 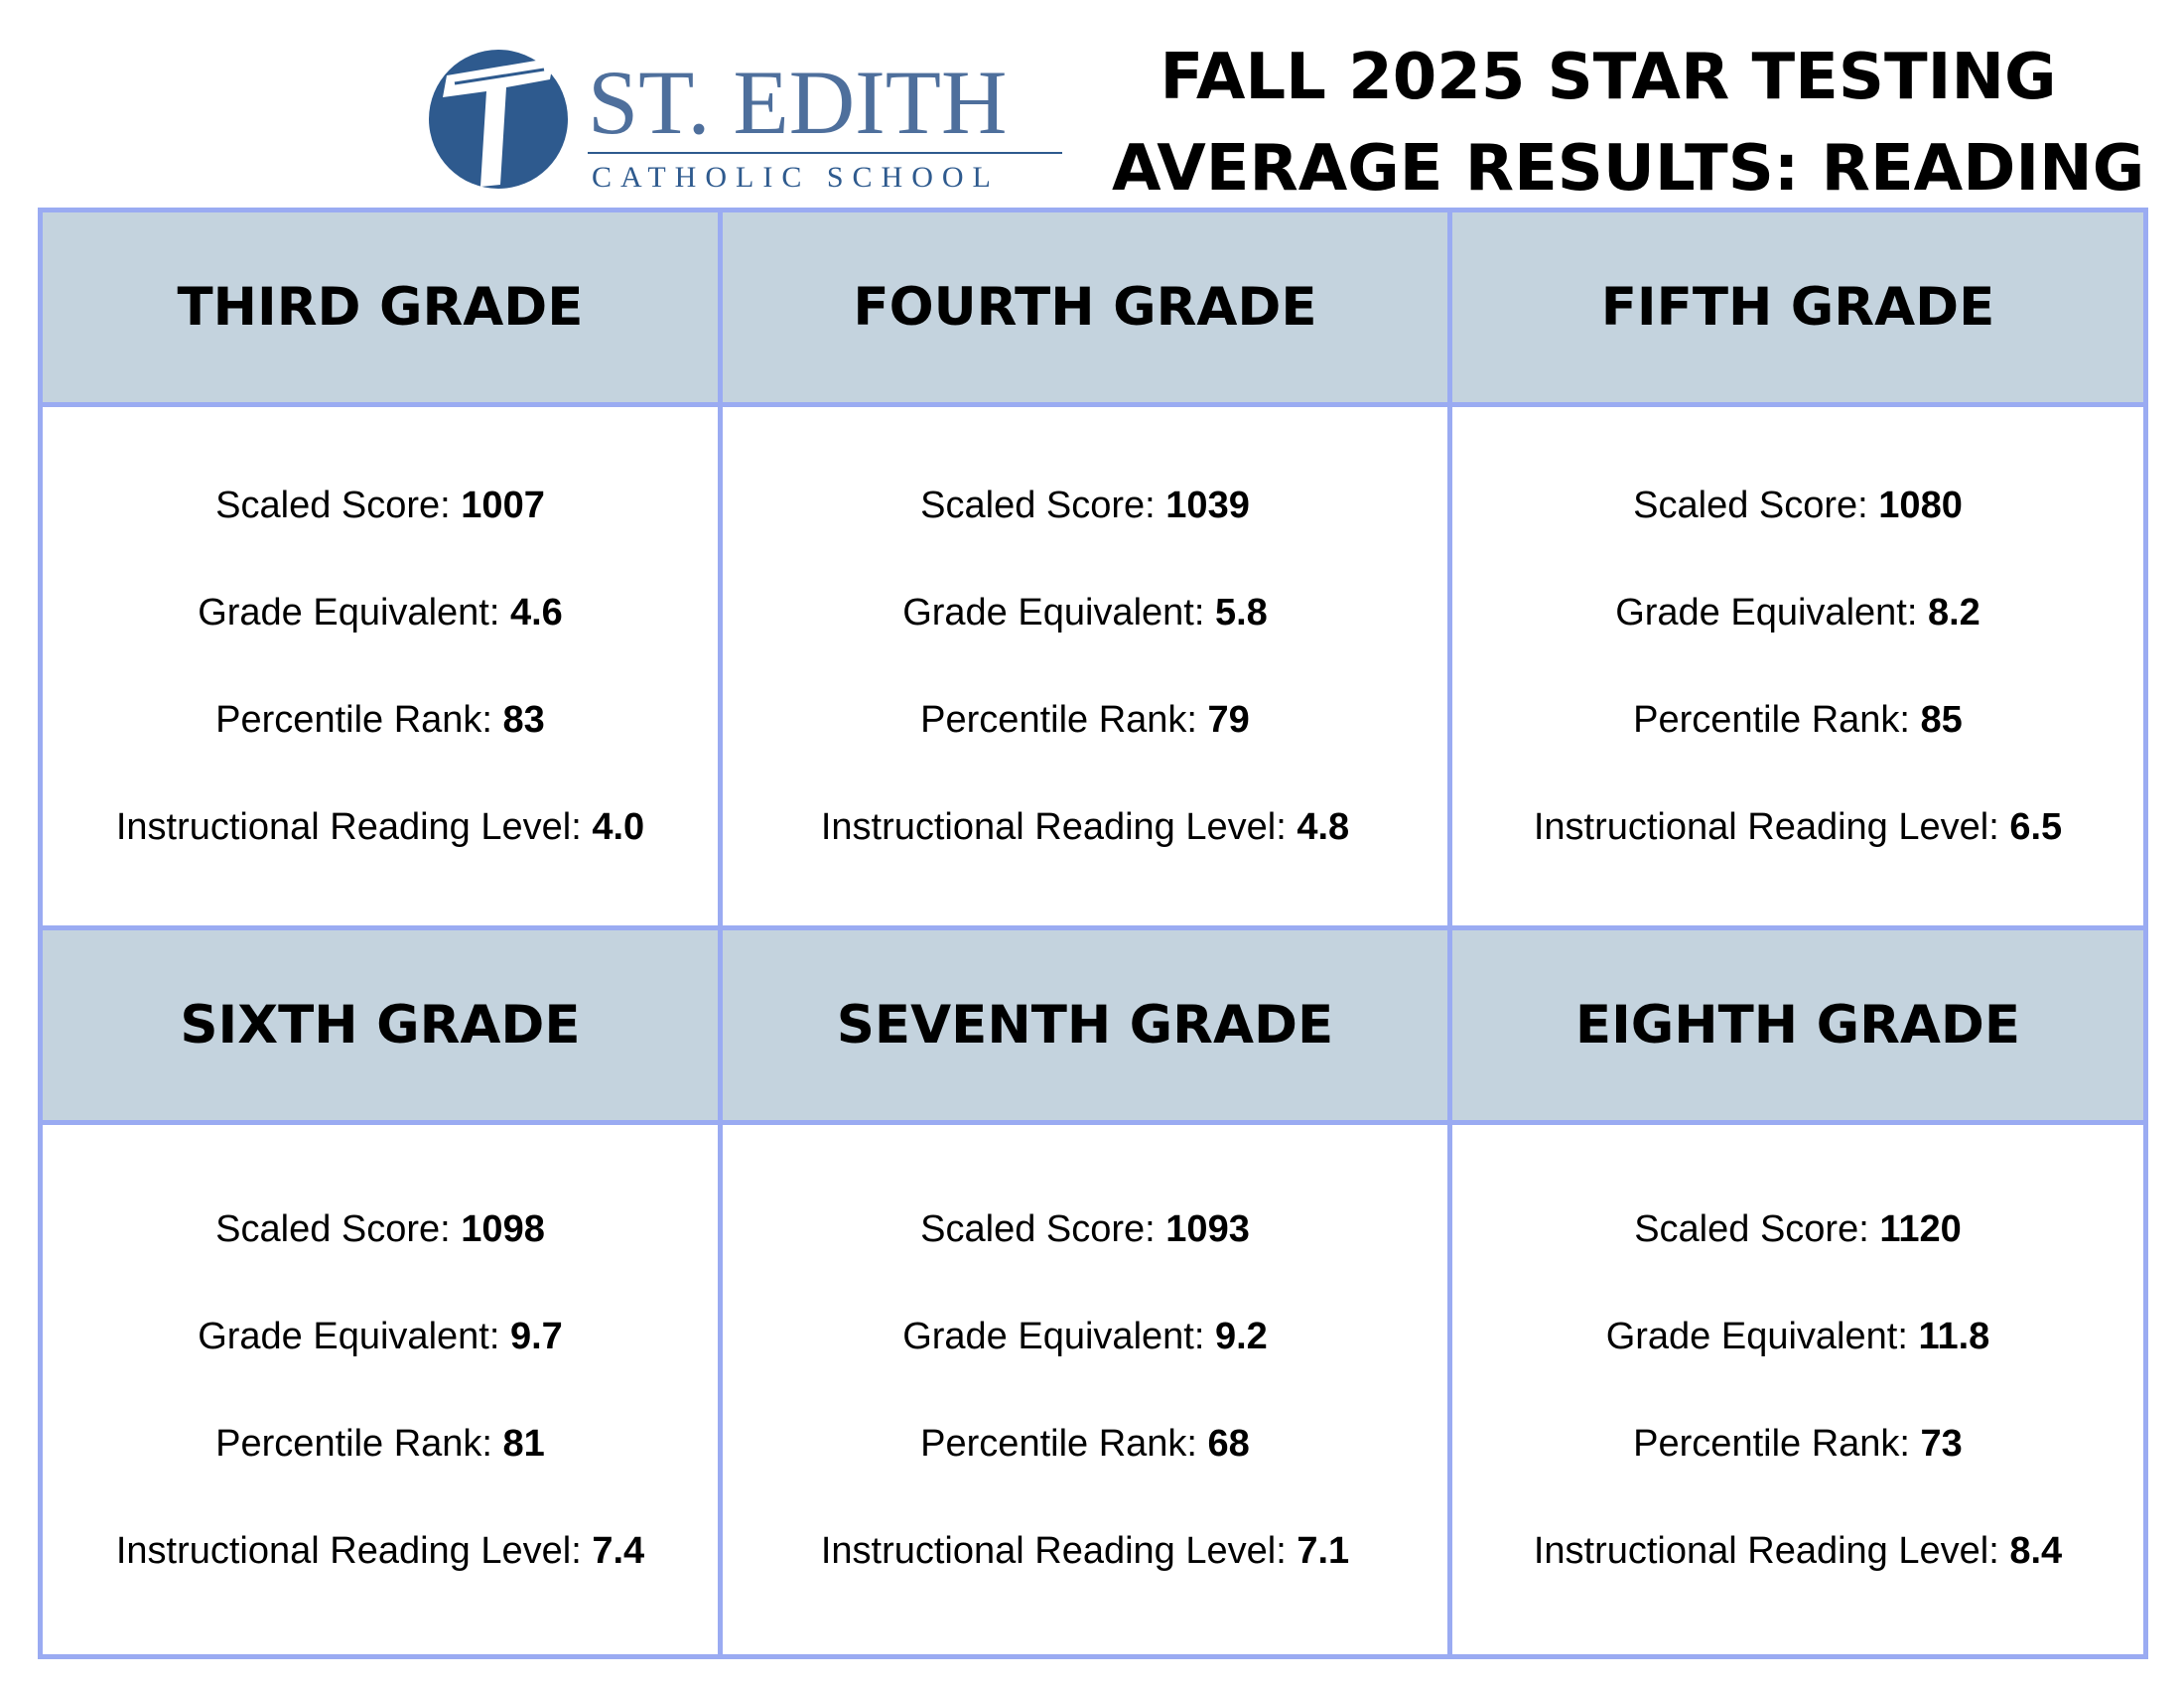 I want to click on stat-value: 8.2, so click(x=1953, y=612).